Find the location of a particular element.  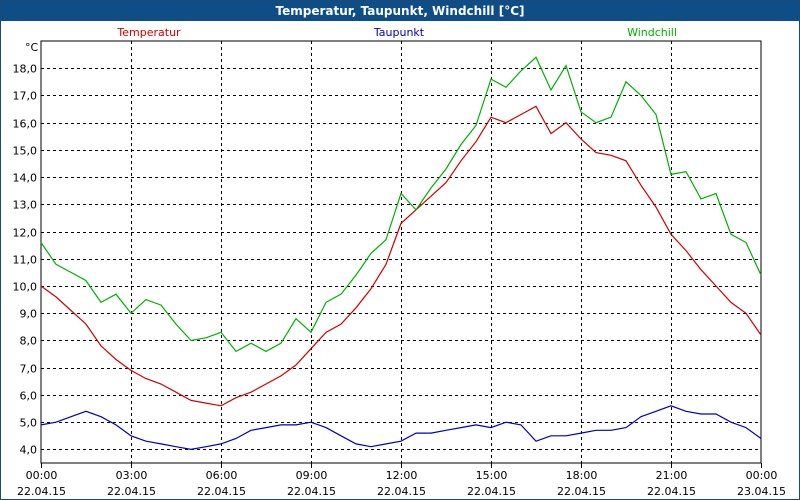

y-tick-label: 14,0 is located at coordinates (25, 178).